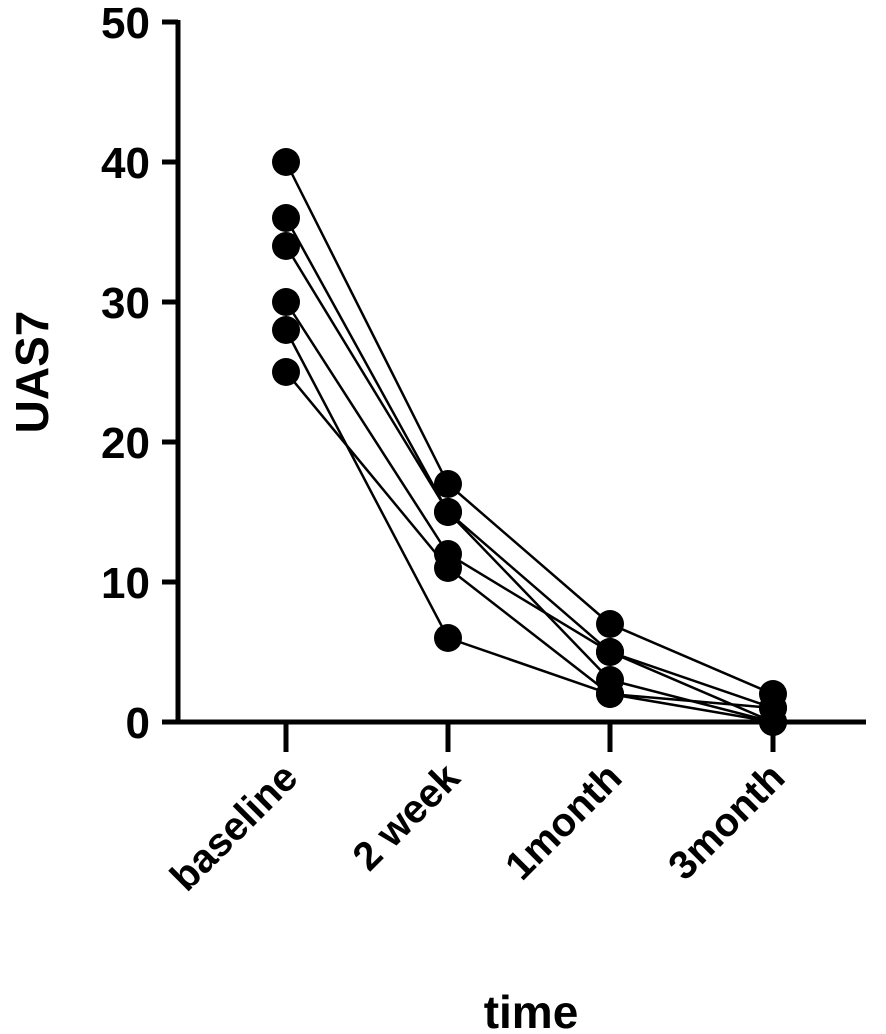  Describe the element at coordinates (125, 443) in the screenshot. I see `y-tick-label: 20` at that location.